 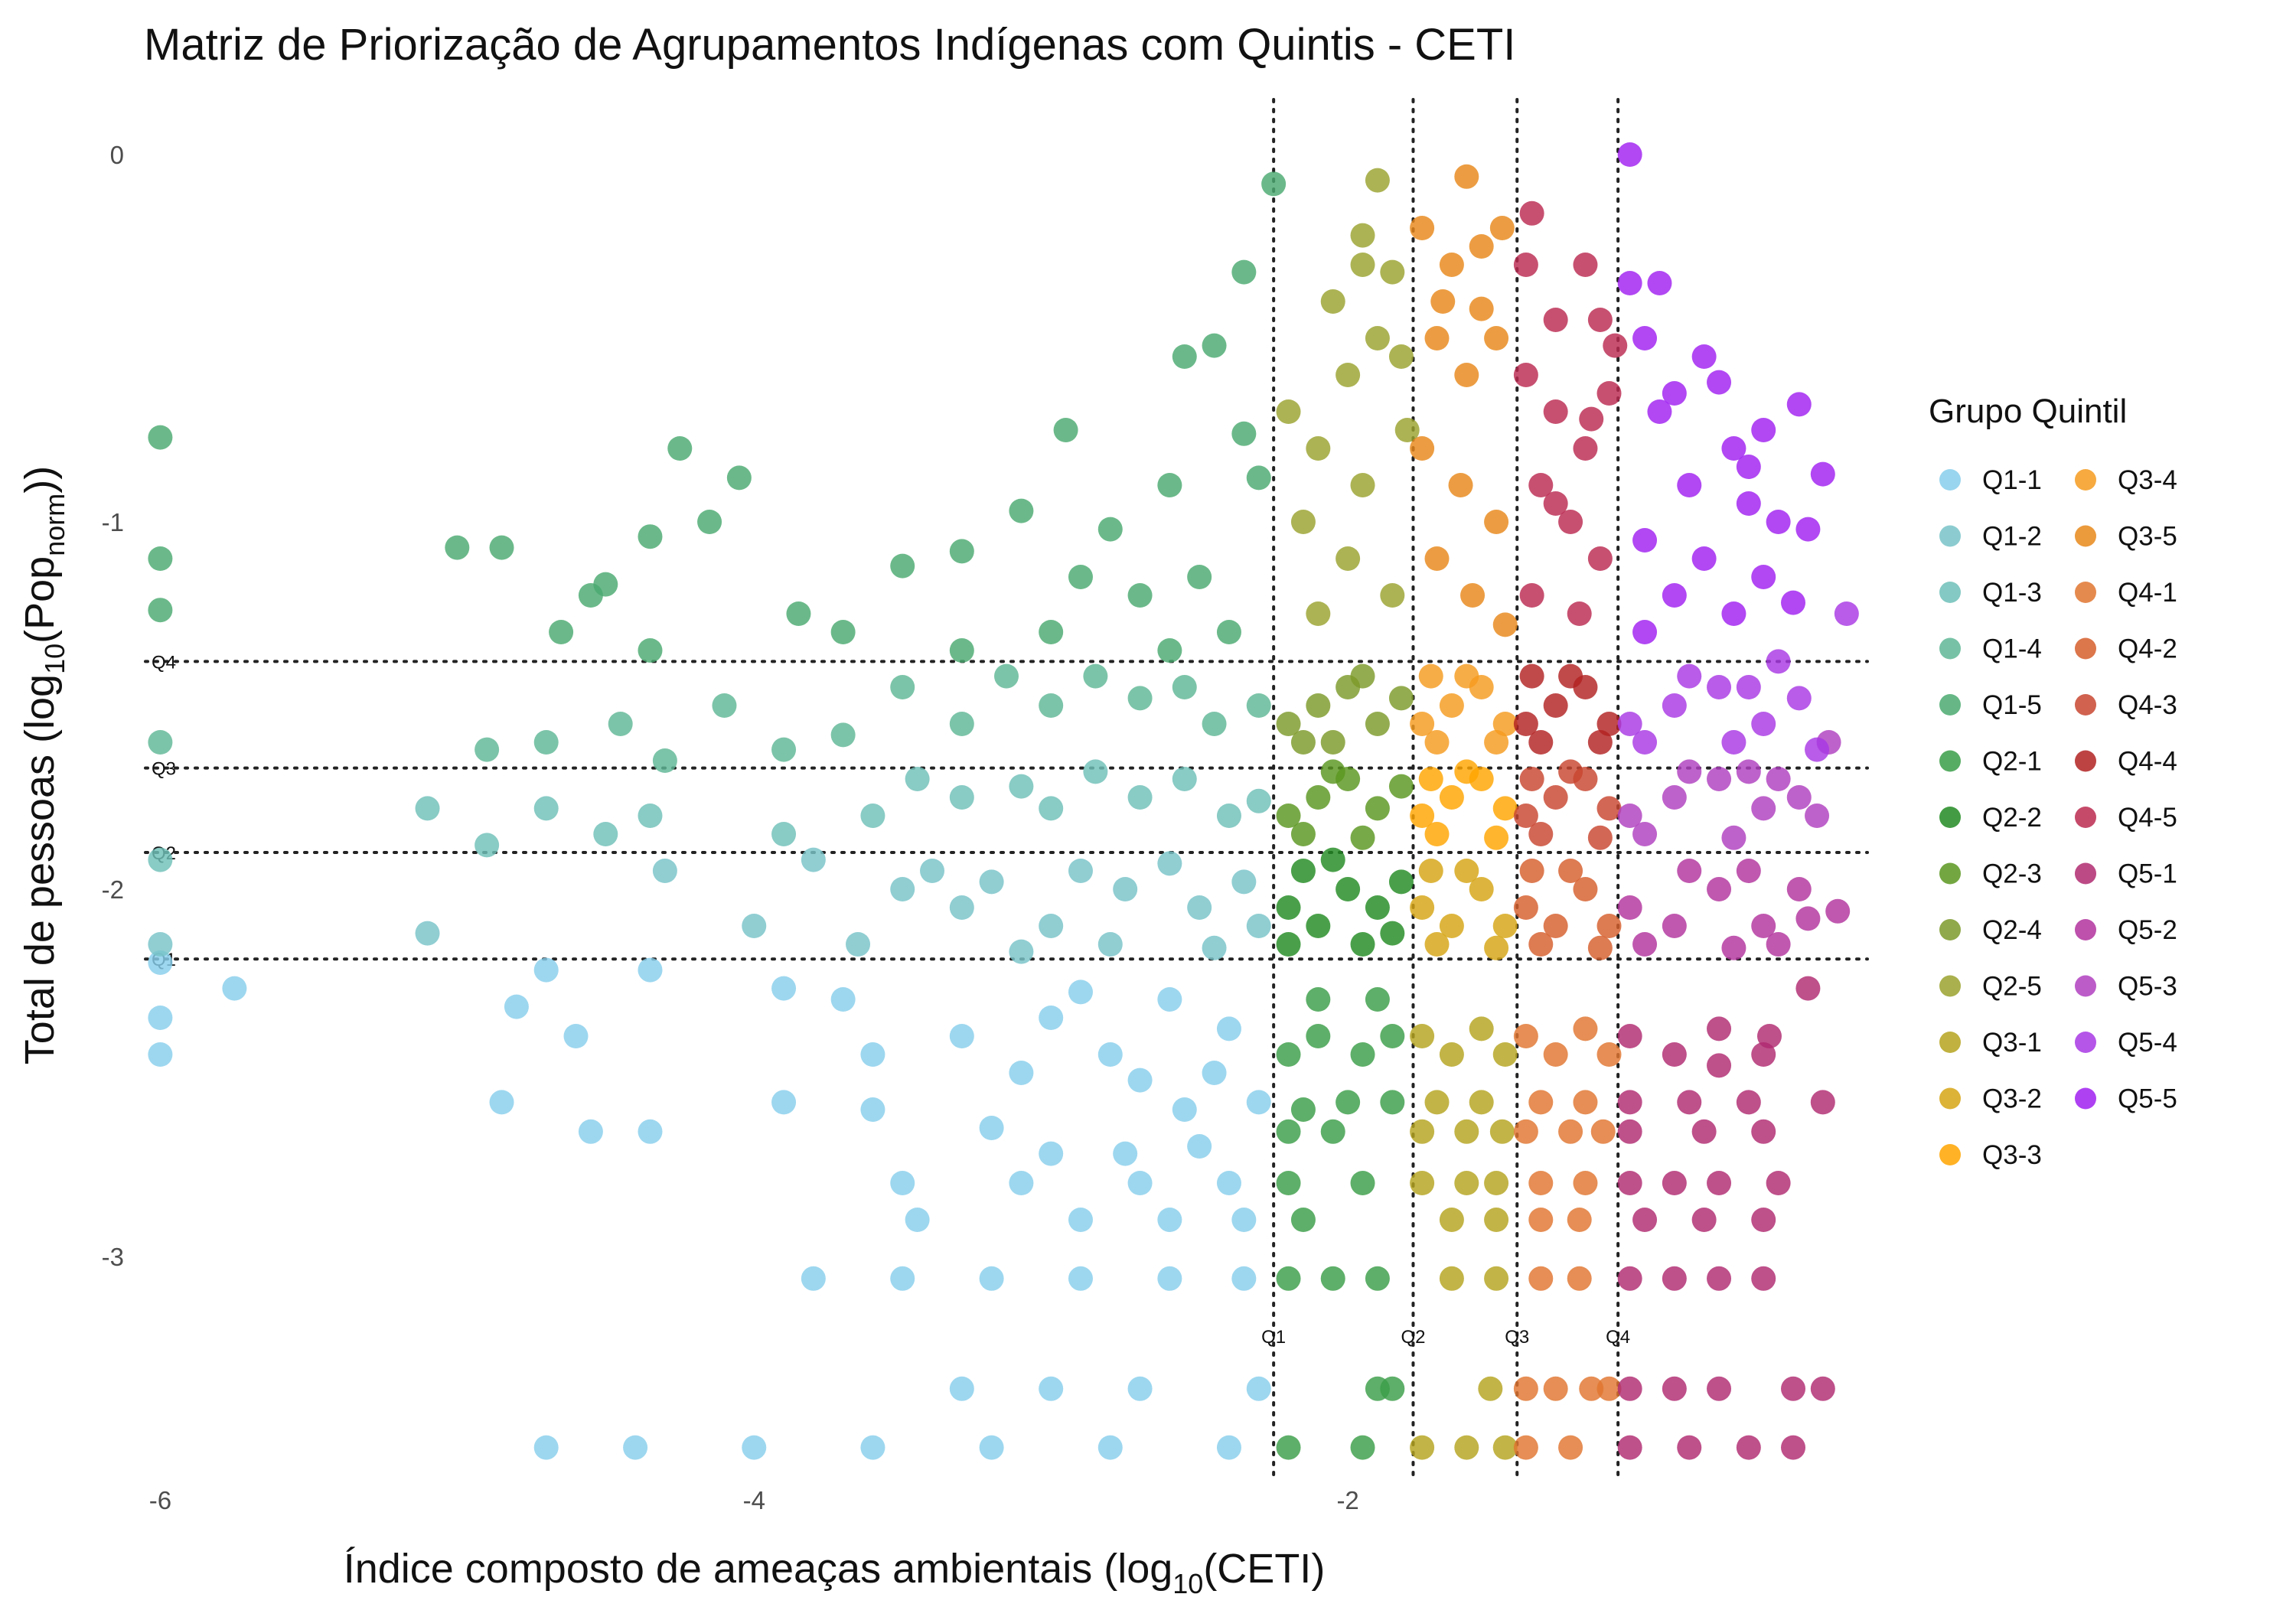 What do you see at coordinates (113, 1257) in the screenshot?
I see `y-tick-label: -3` at bounding box center [113, 1257].